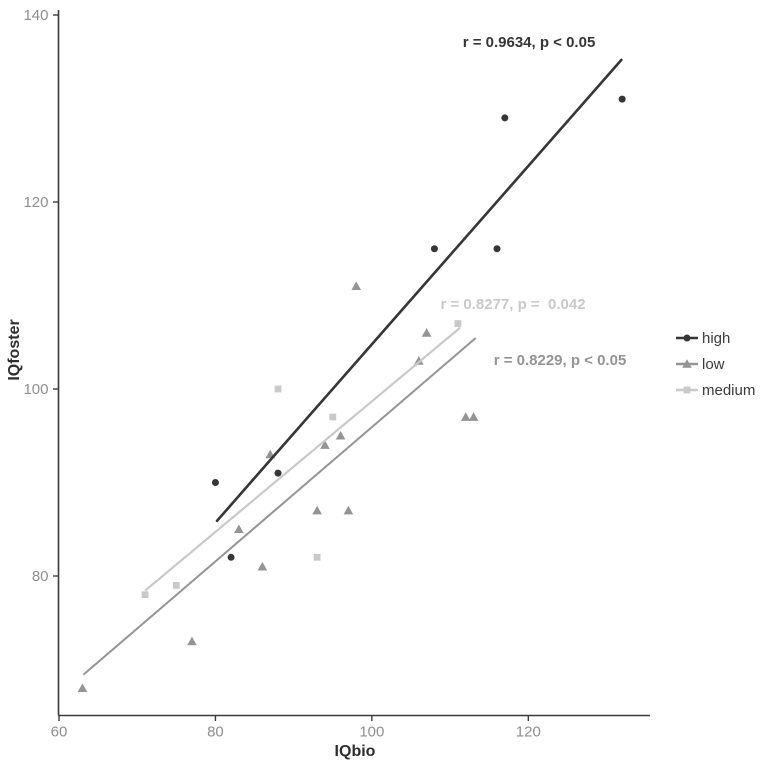 This screenshot has width=768, height=768. Describe the element at coordinates (687, 338) in the screenshot. I see `legend-key-circle-icon` at that location.